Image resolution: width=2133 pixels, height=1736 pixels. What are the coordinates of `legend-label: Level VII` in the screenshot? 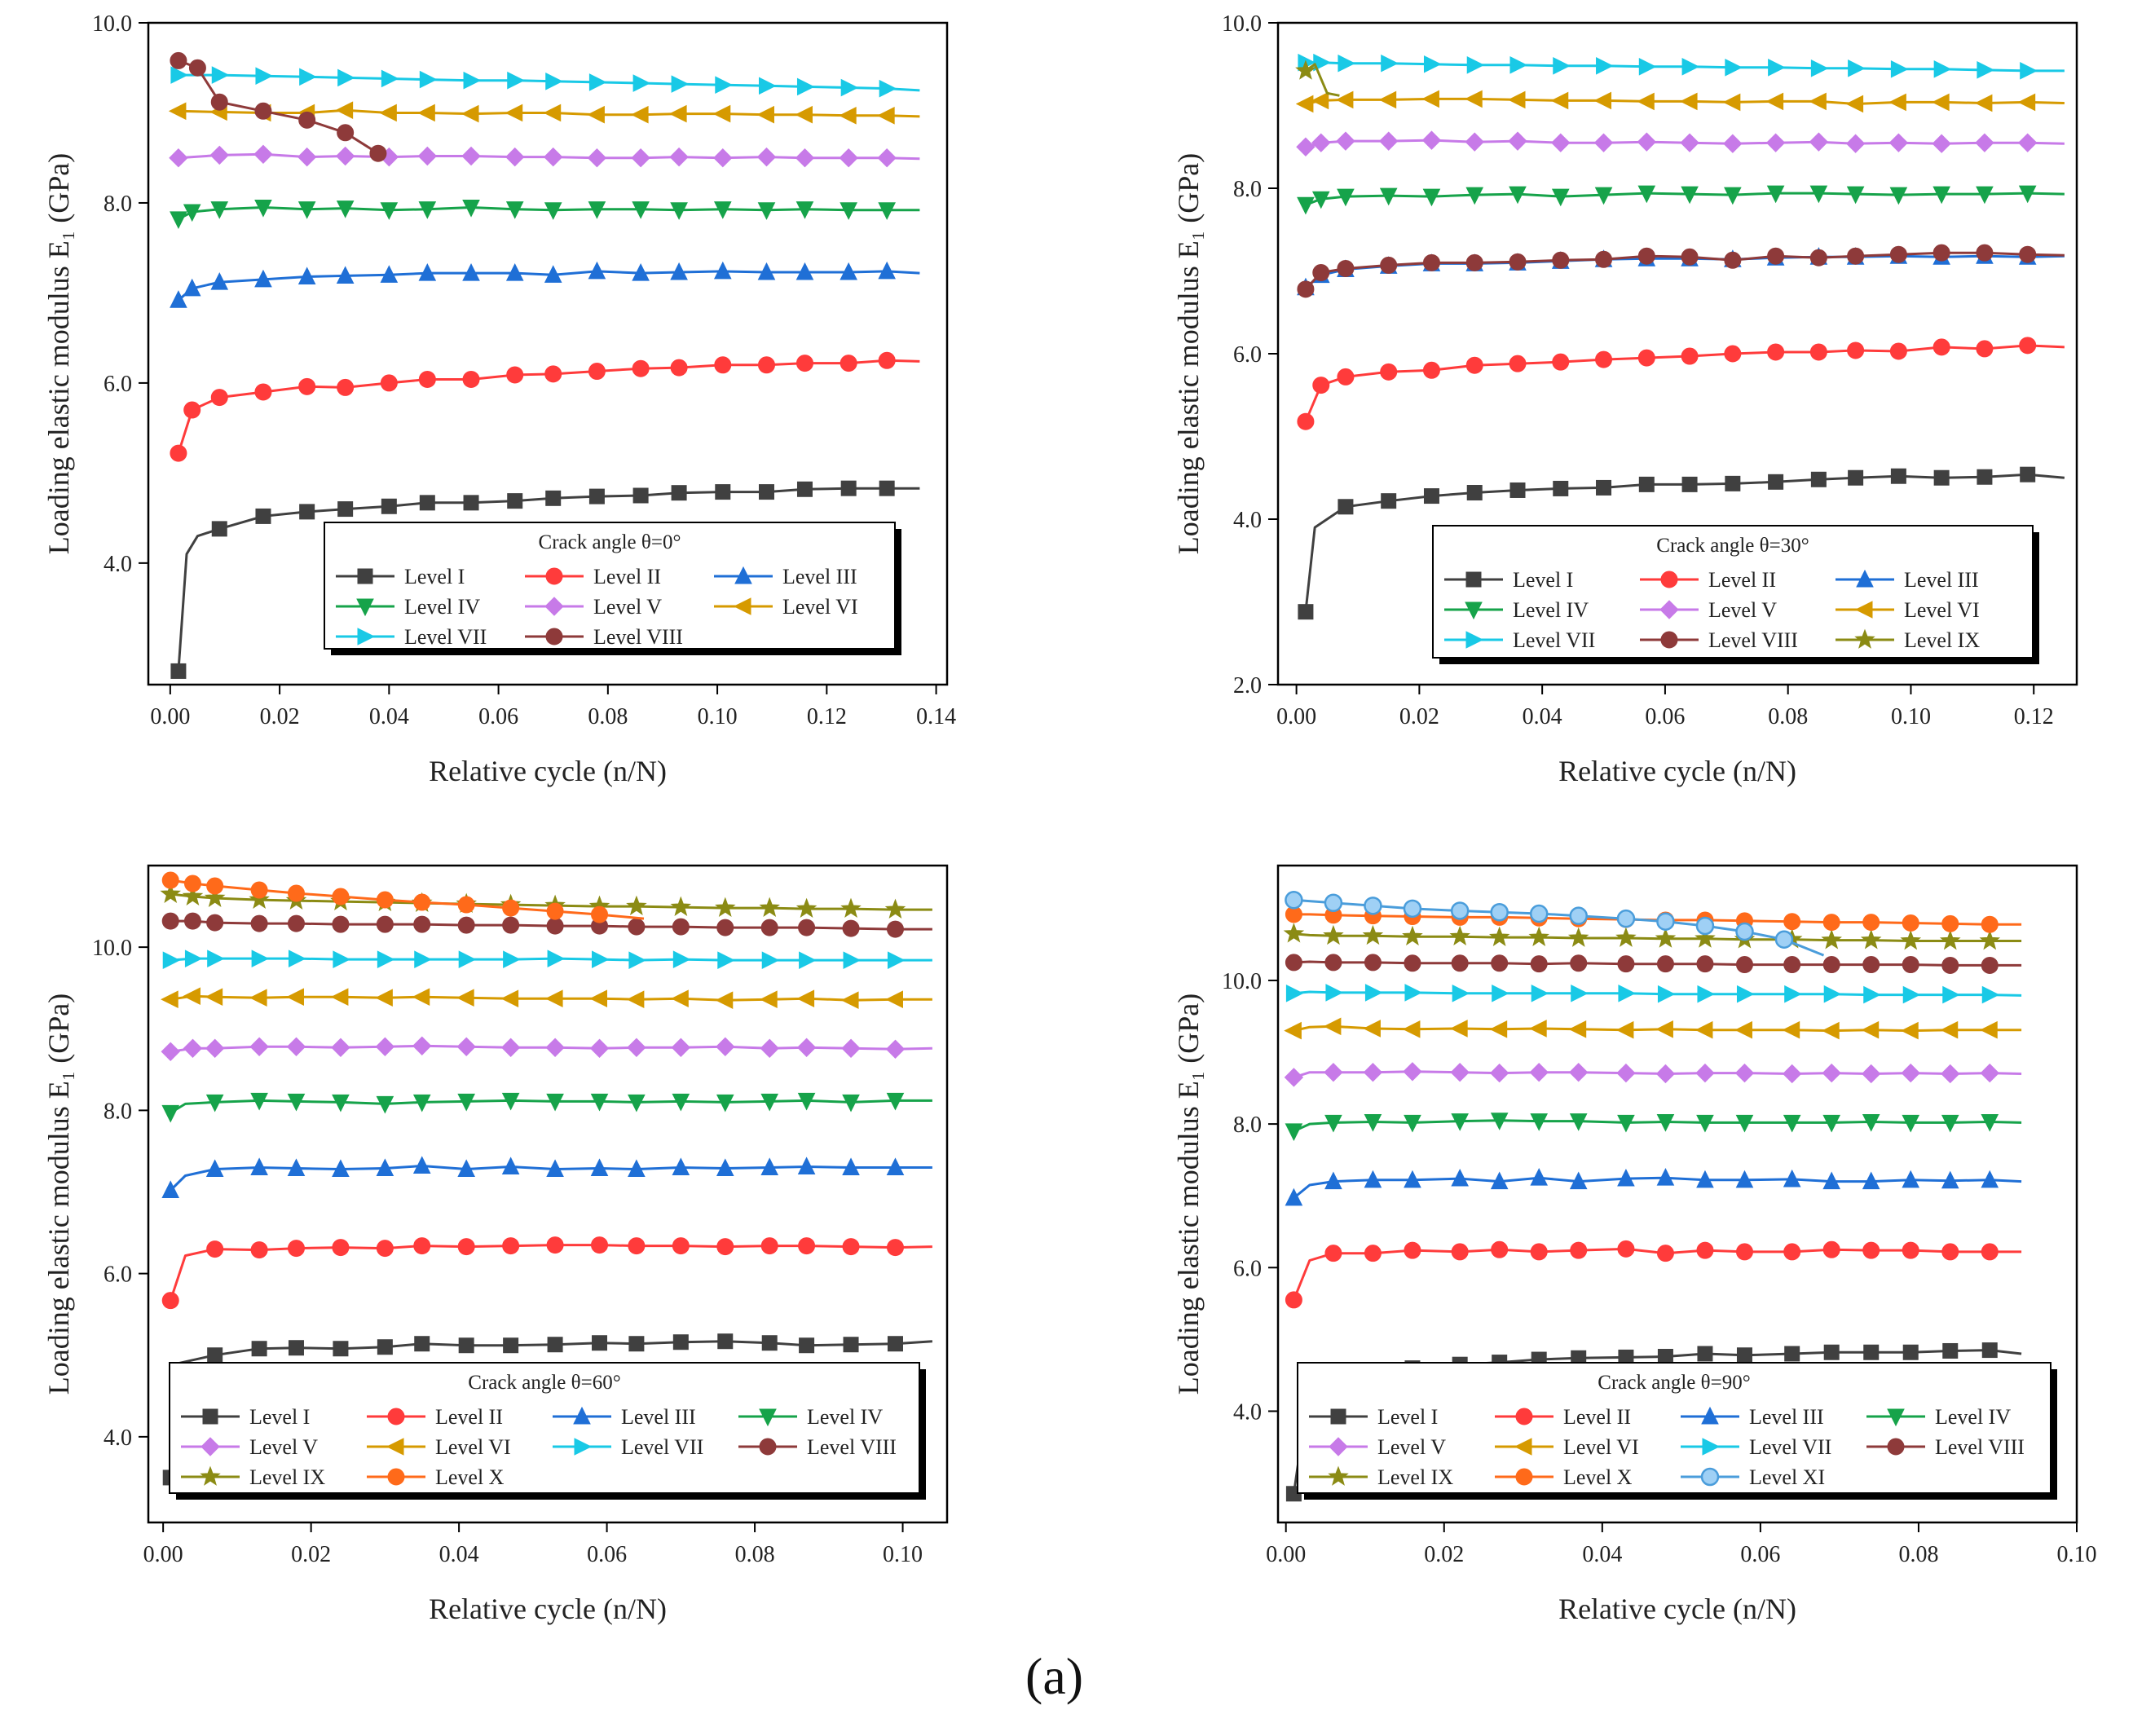 It's located at (446, 637).